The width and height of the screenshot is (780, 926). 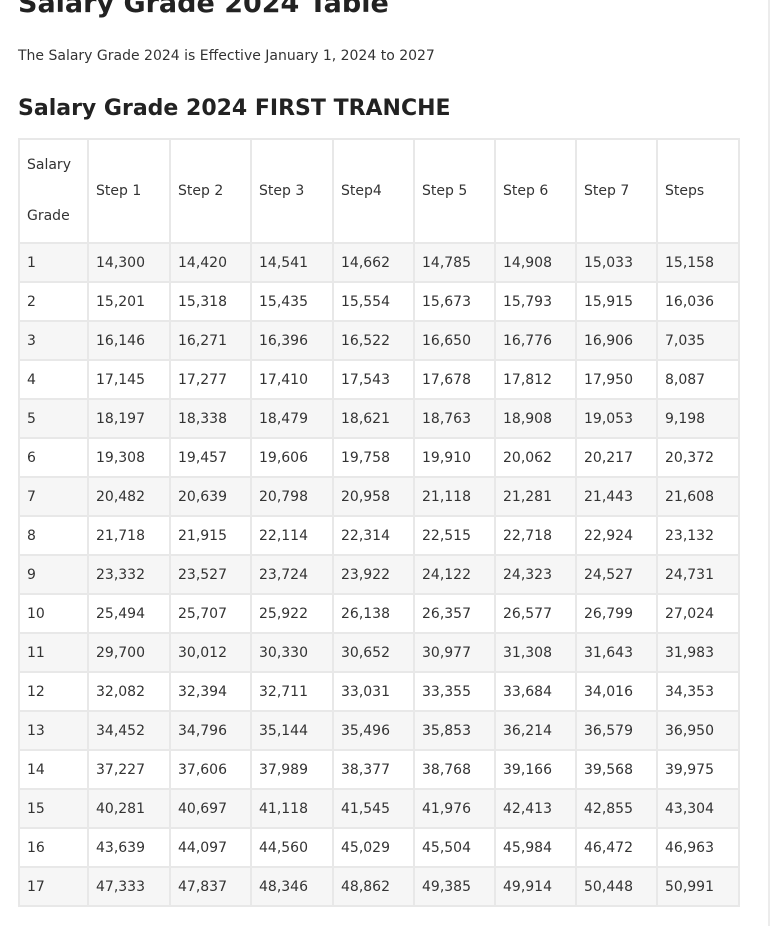 What do you see at coordinates (535, 340) in the screenshot?
I see `salary-cell: 16,776` at bounding box center [535, 340].